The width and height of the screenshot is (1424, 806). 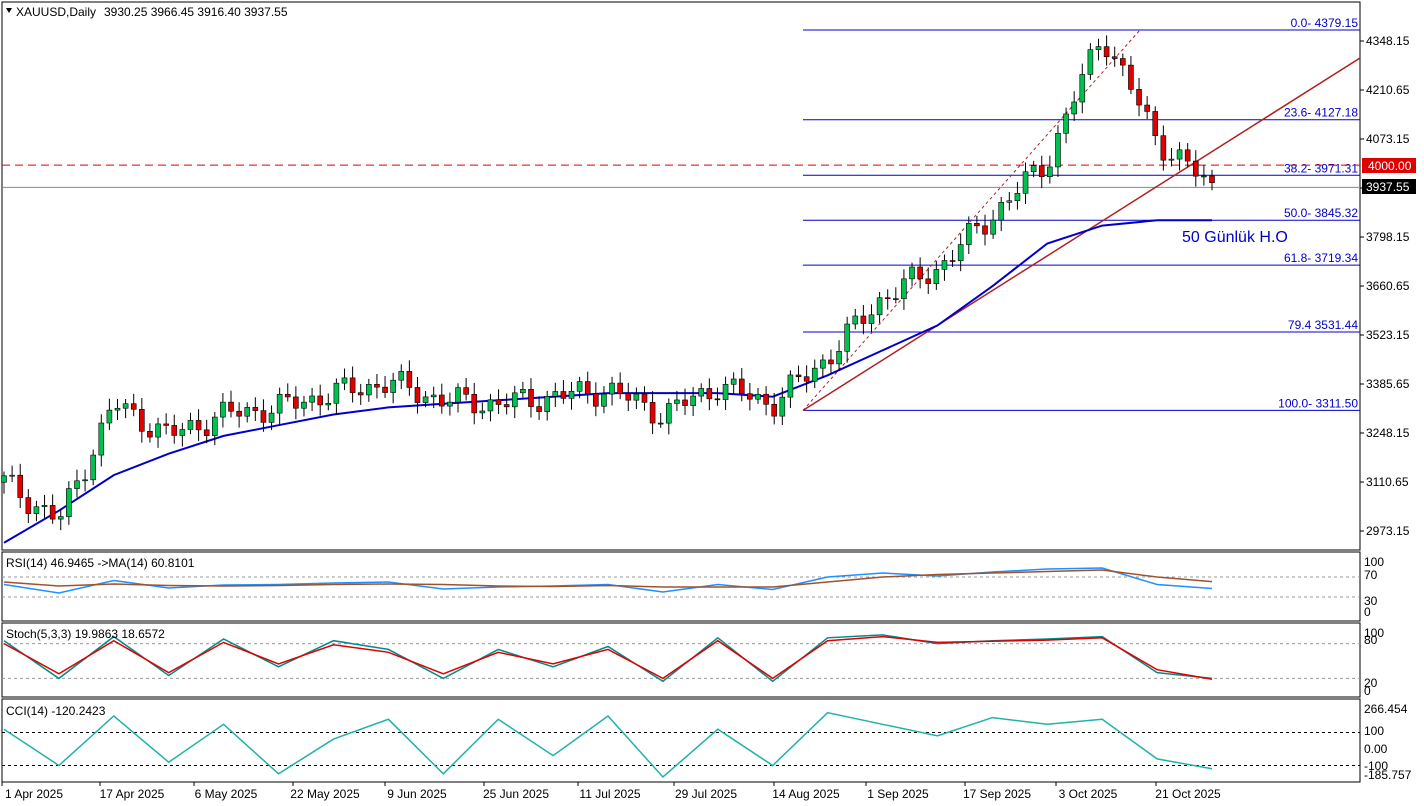 I want to click on time-tick-label: 22 May 2025, so click(x=325, y=794).